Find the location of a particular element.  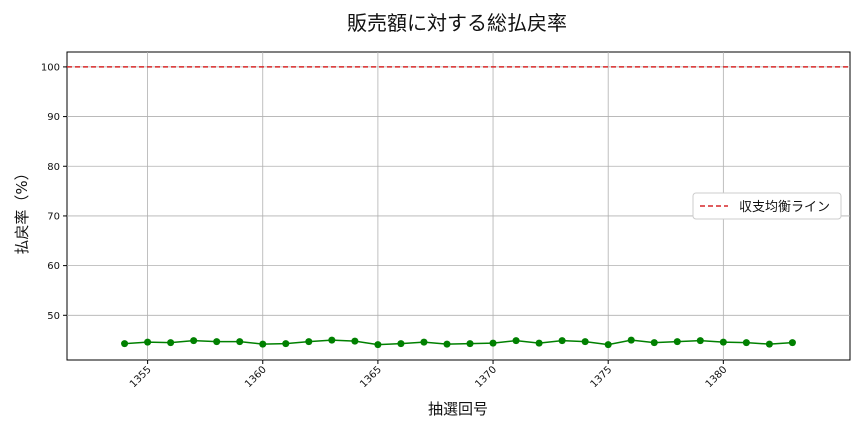

x-axis-ticks: 1355 1360 1365 1370 1375 1380 is located at coordinates (429, 375).